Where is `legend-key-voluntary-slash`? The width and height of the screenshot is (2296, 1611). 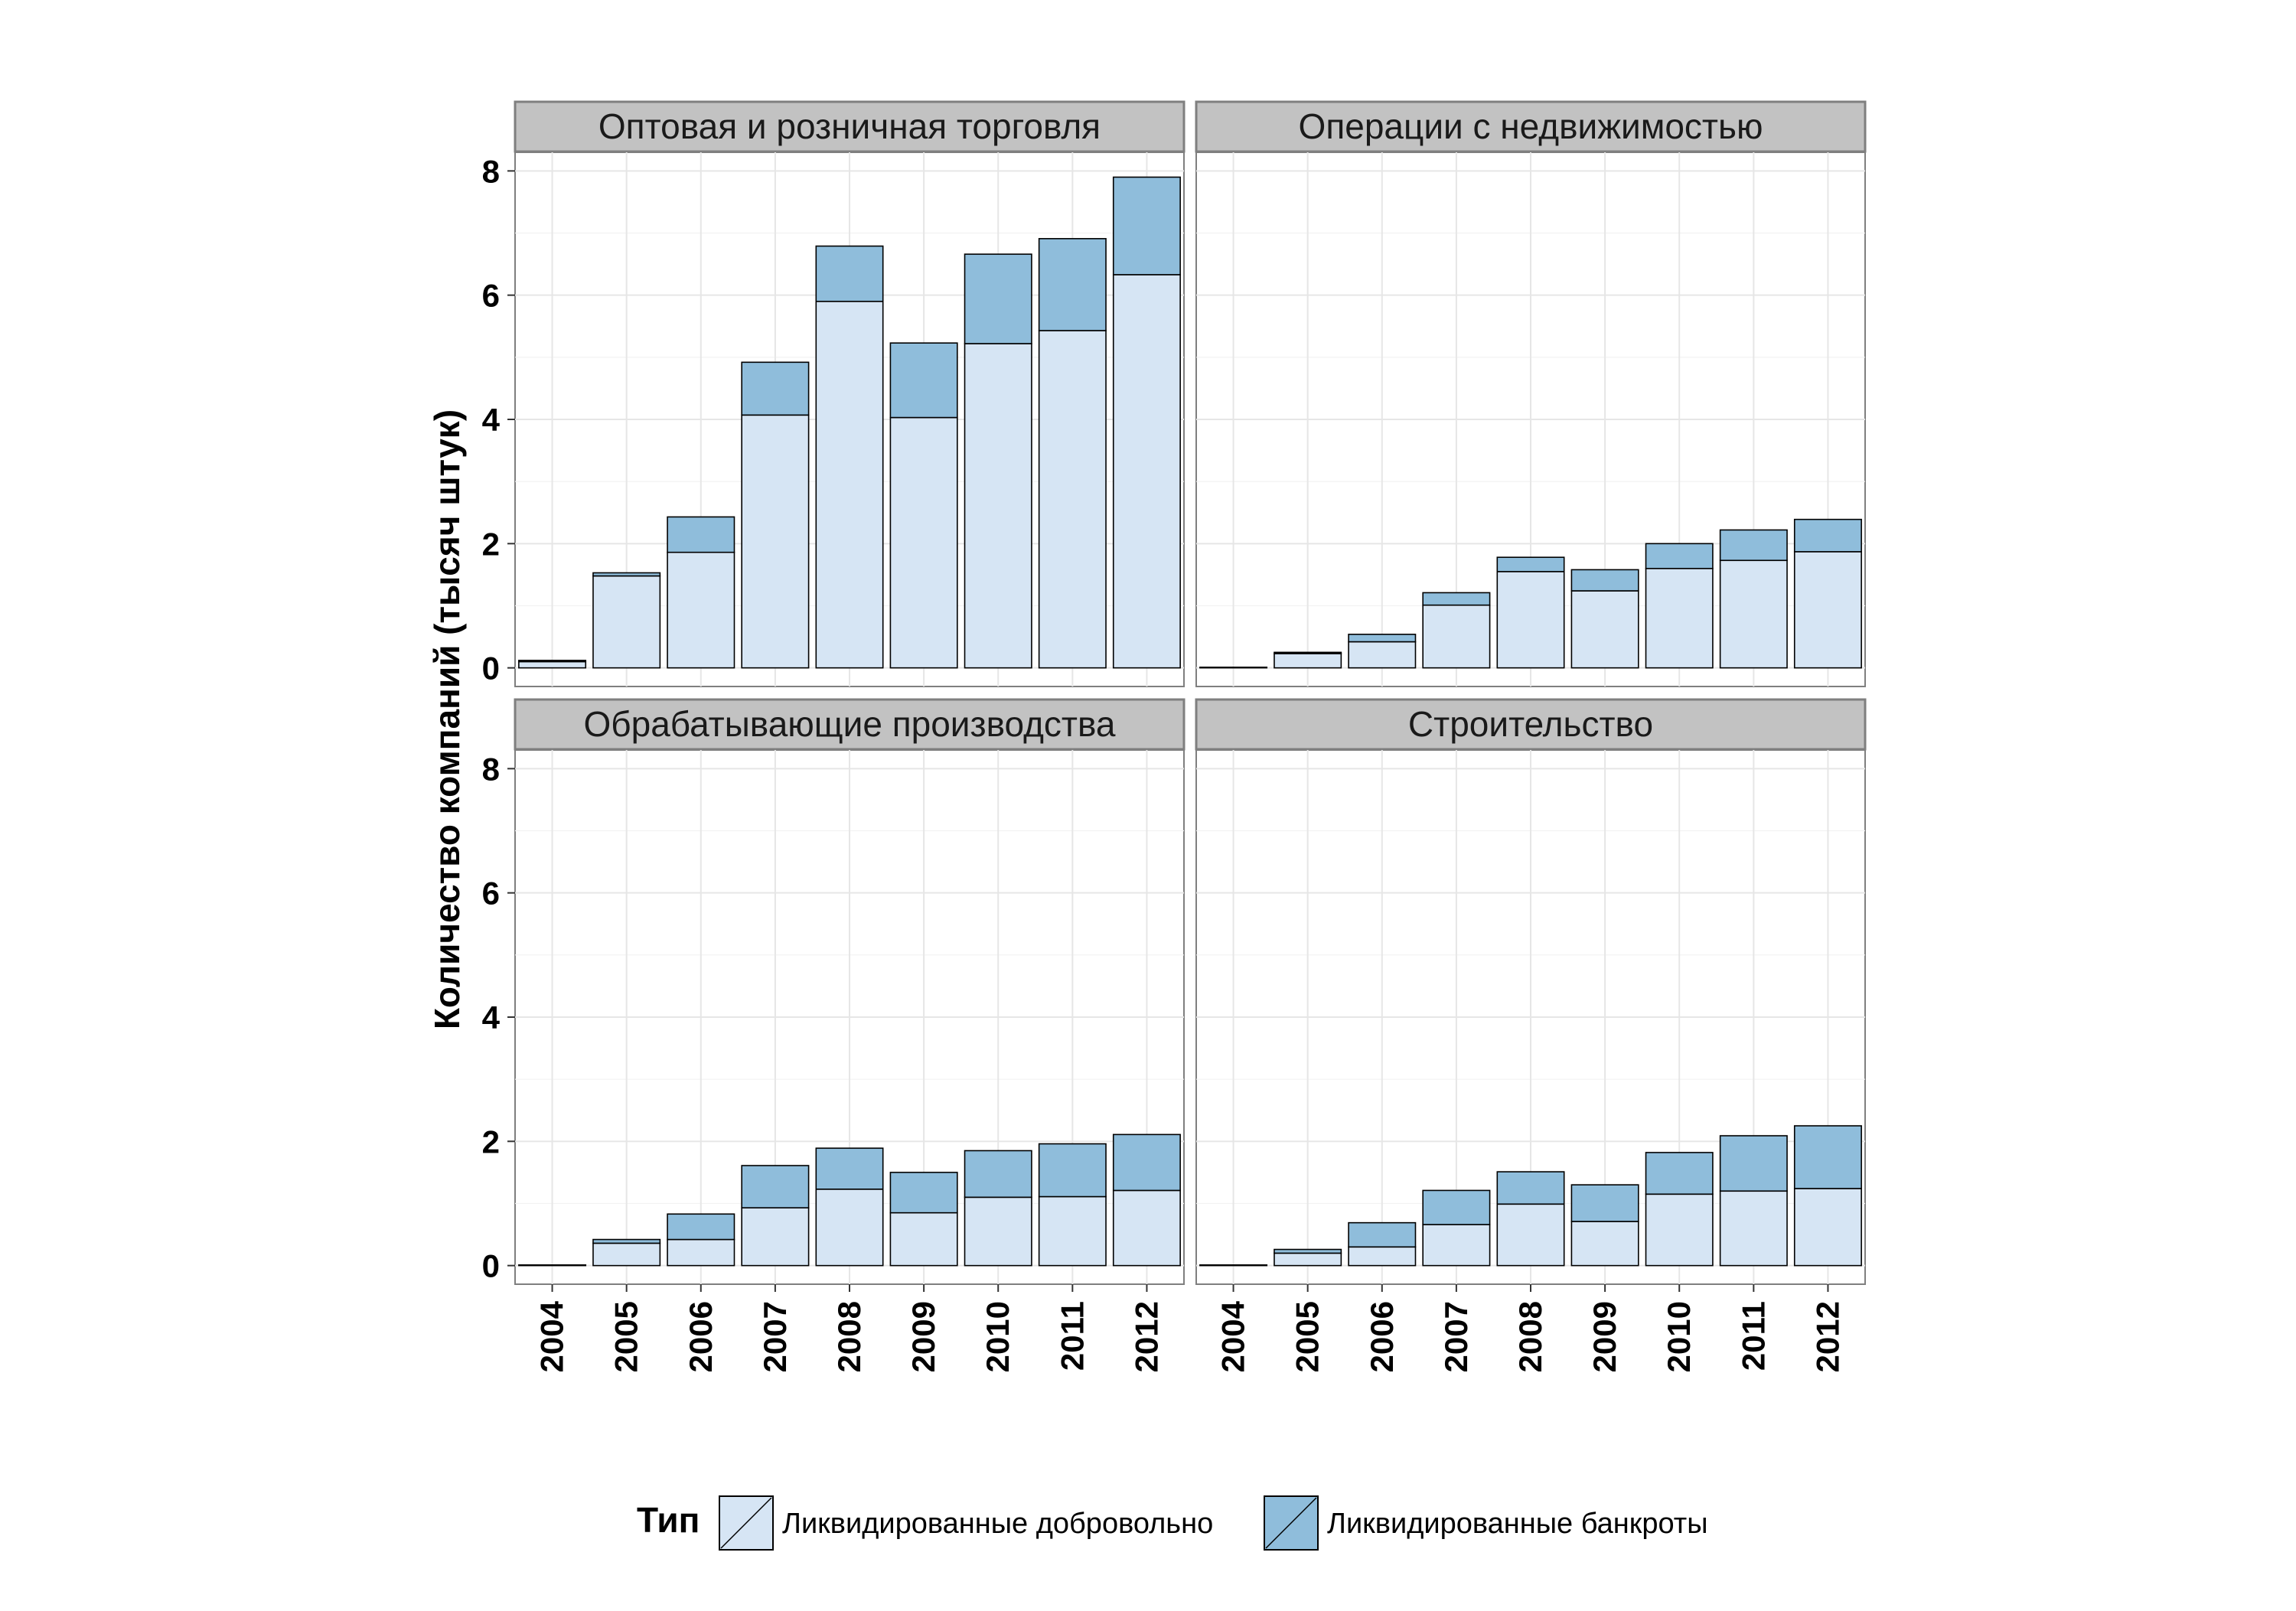 legend-key-voluntary-slash is located at coordinates (746, 1523).